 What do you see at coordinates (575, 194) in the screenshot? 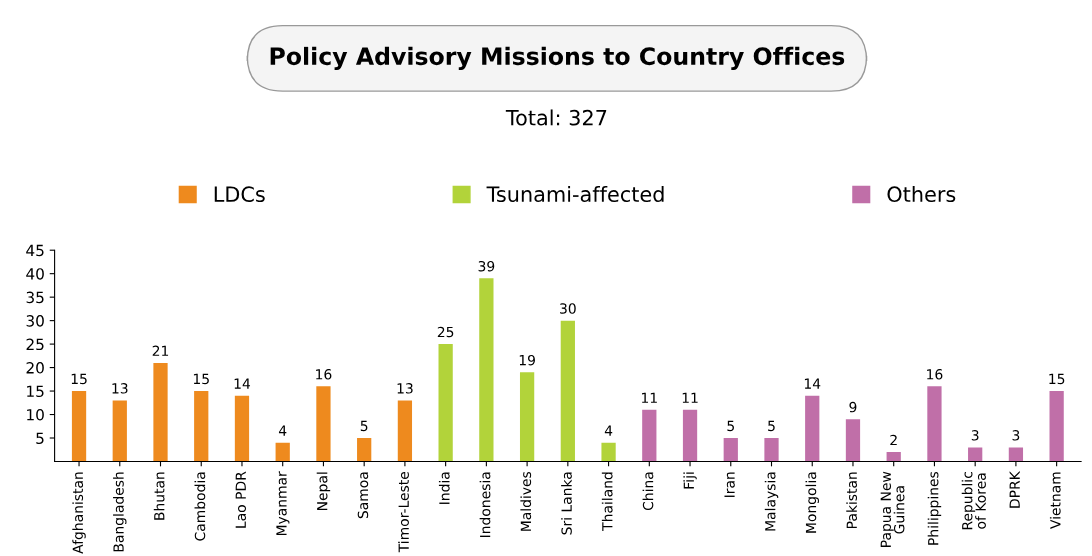
I see `legend-label: Tsunami-affected` at bounding box center [575, 194].